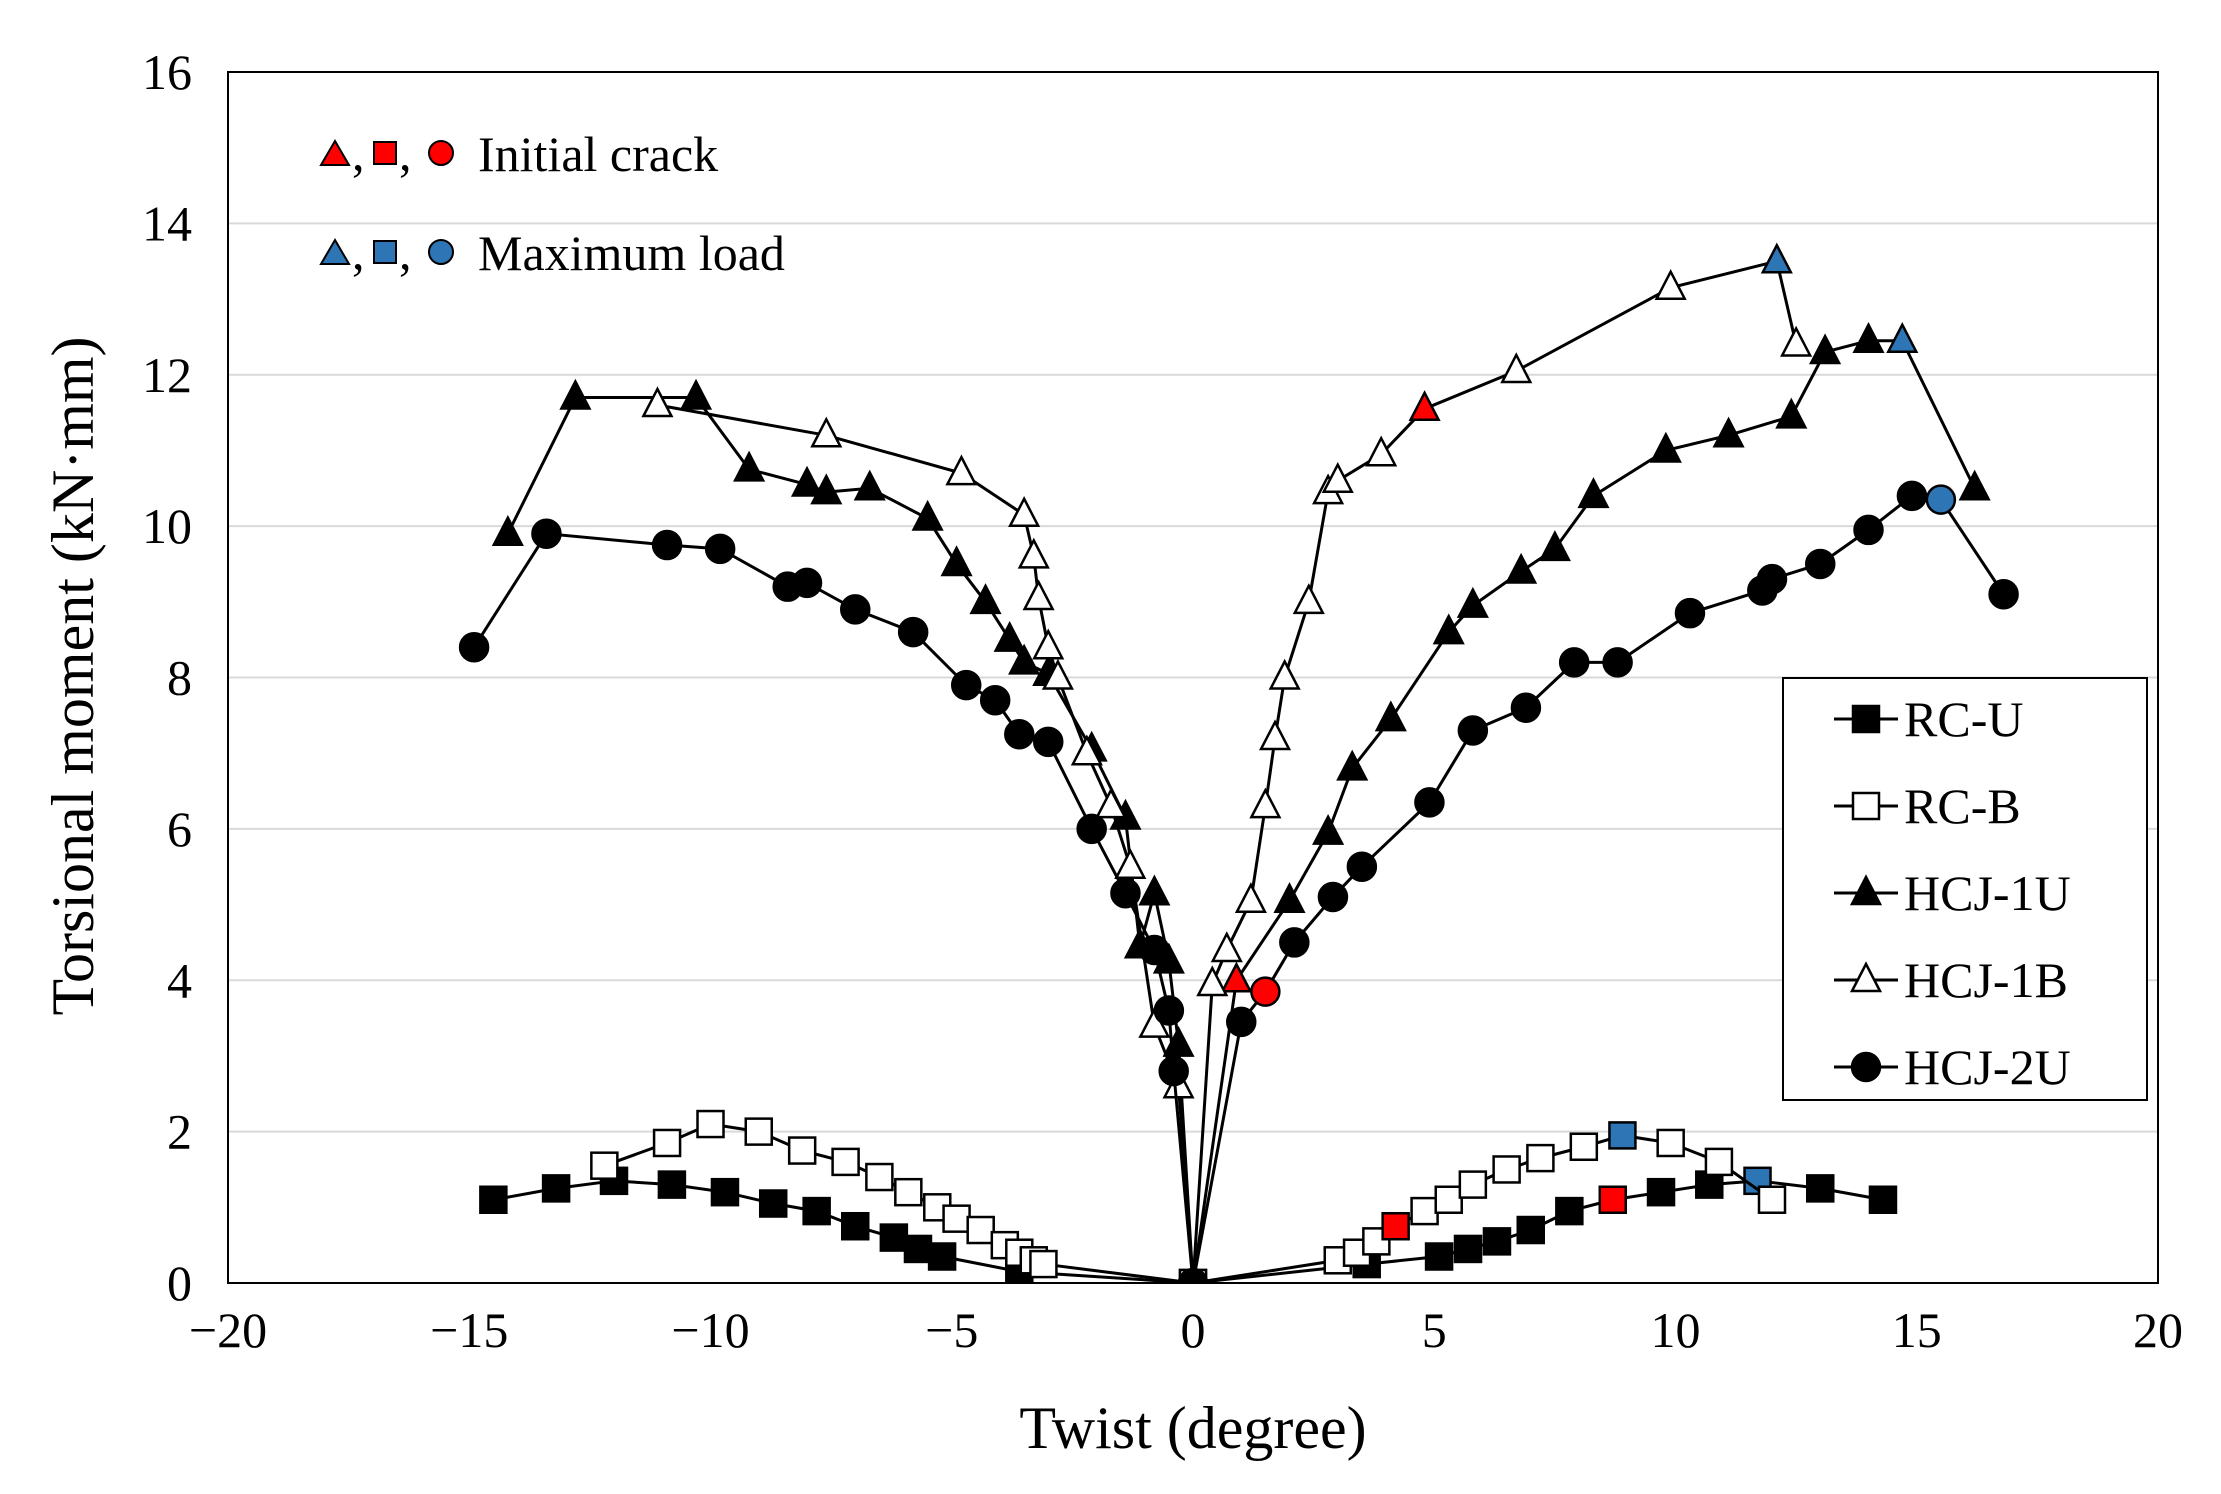 The height and width of the screenshot is (1494, 2221). What do you see at coordinates (710, 1330) in the screenshot?
I see `x-tick-label: −10` at bounding box center [710, 1330].